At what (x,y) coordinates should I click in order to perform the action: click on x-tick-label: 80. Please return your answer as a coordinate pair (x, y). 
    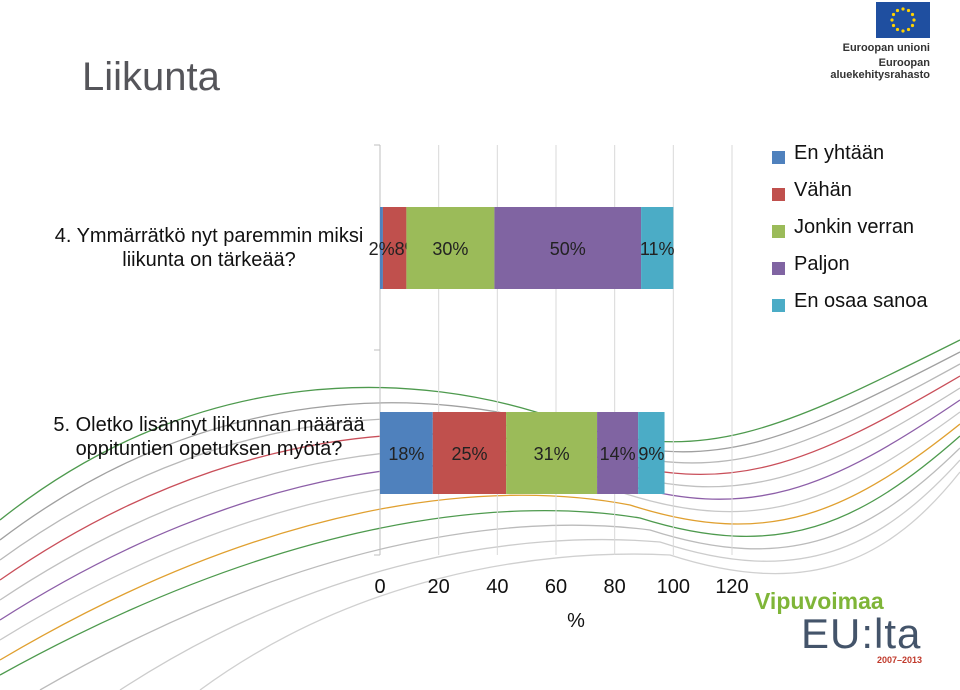
    Looking at the image, I should click on (615, 587).